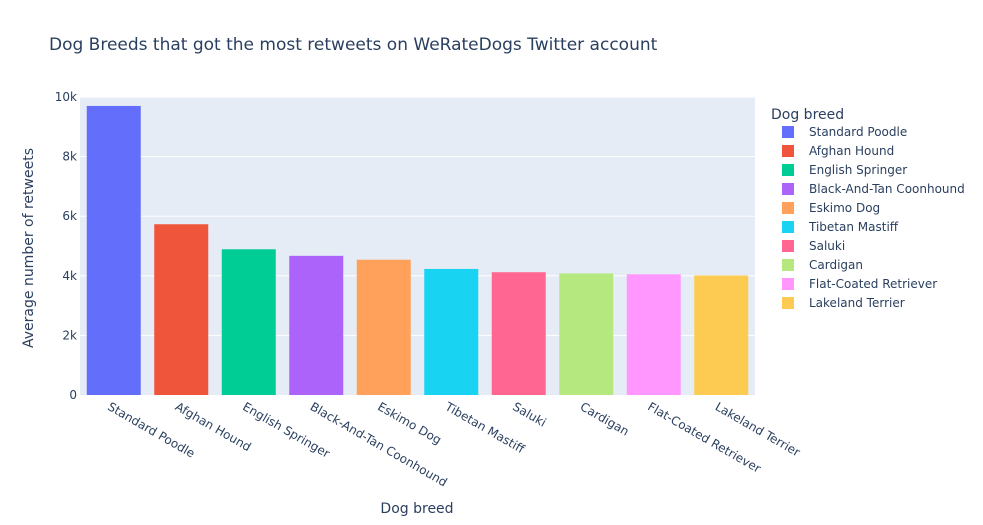 This screenshot has width=983, height=525. What do you see at coordinates (383, 327) in the screenshot?
I see `bar-eskimo-dog` at bounding box center [383, 327].